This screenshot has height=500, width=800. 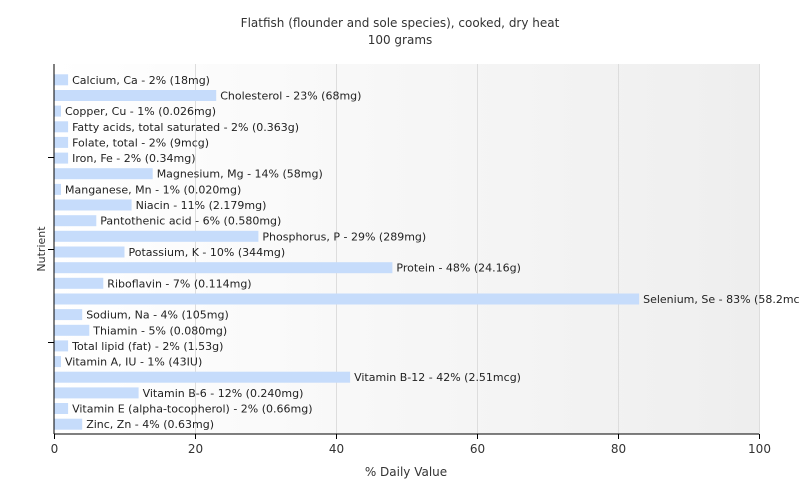 What do you see at coordinates (411, 445) in the screenshot?
I see `x-axis-ticks: 0 20 40 60 80 100` at bounding box center [411, 445].